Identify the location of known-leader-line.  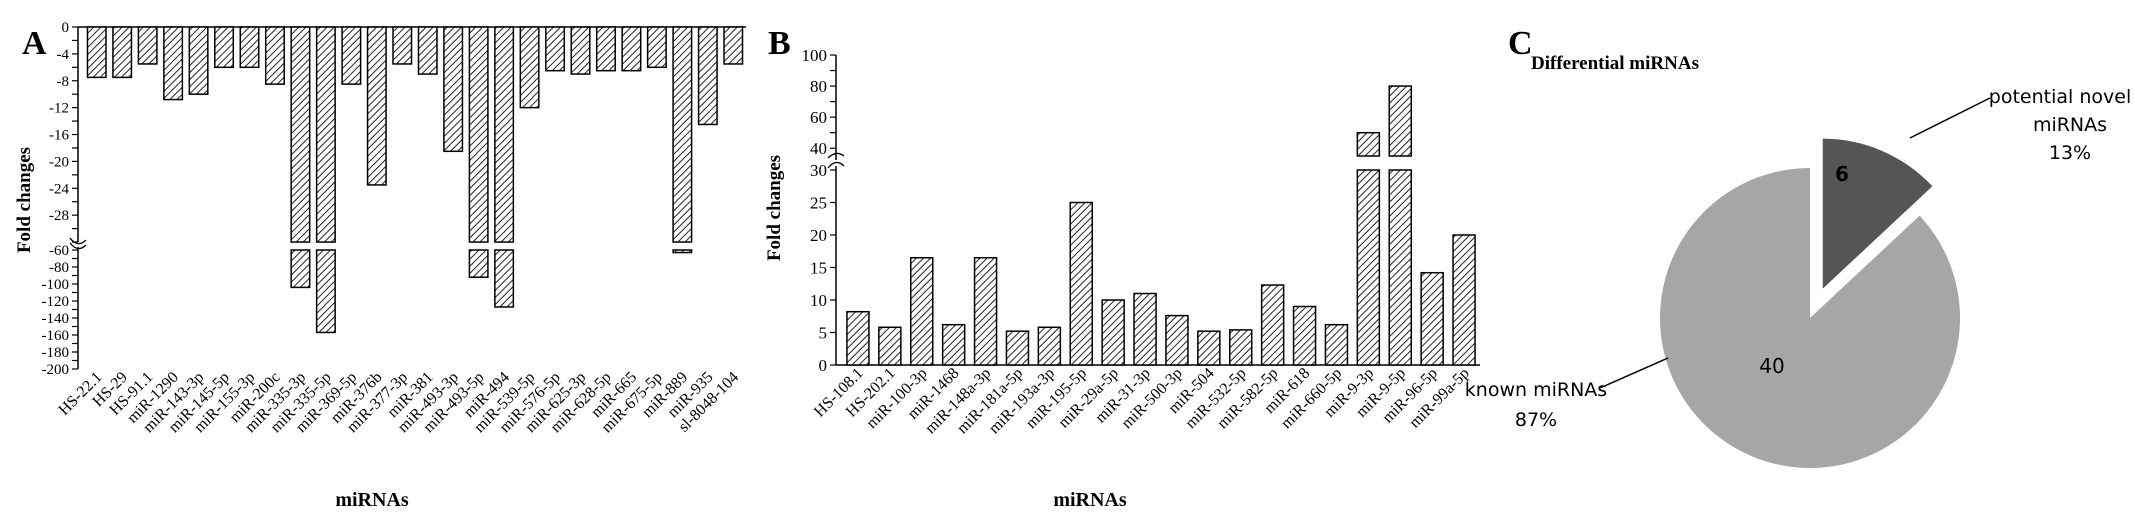
(1634, 373).